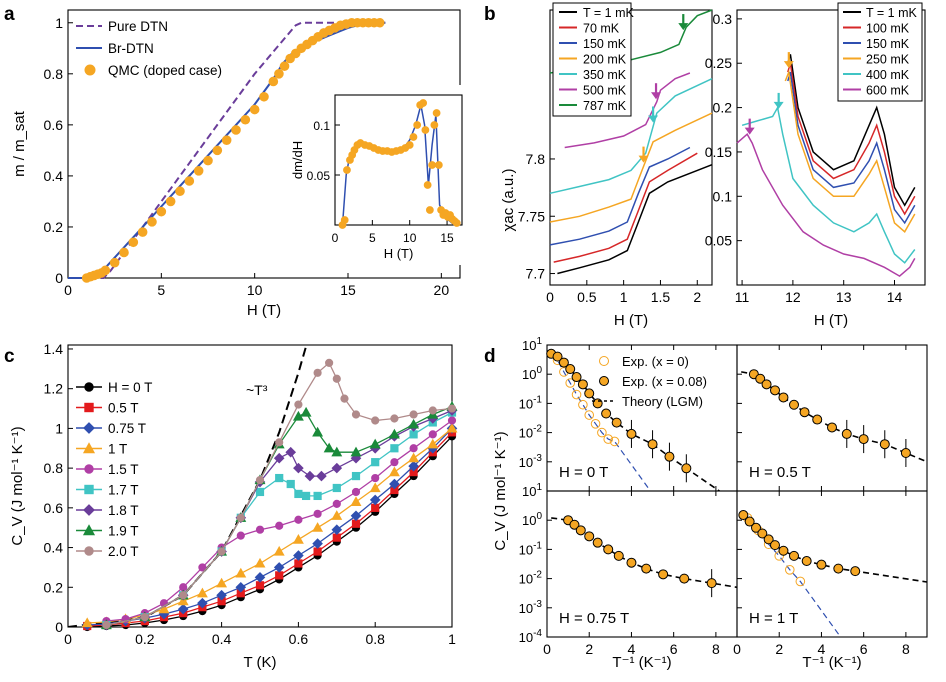 The height and width of the screenshot is (682, 946). Describe the element at coordinates (90, 70) in the screenshot. I see `a-legend-swatch` at that location.